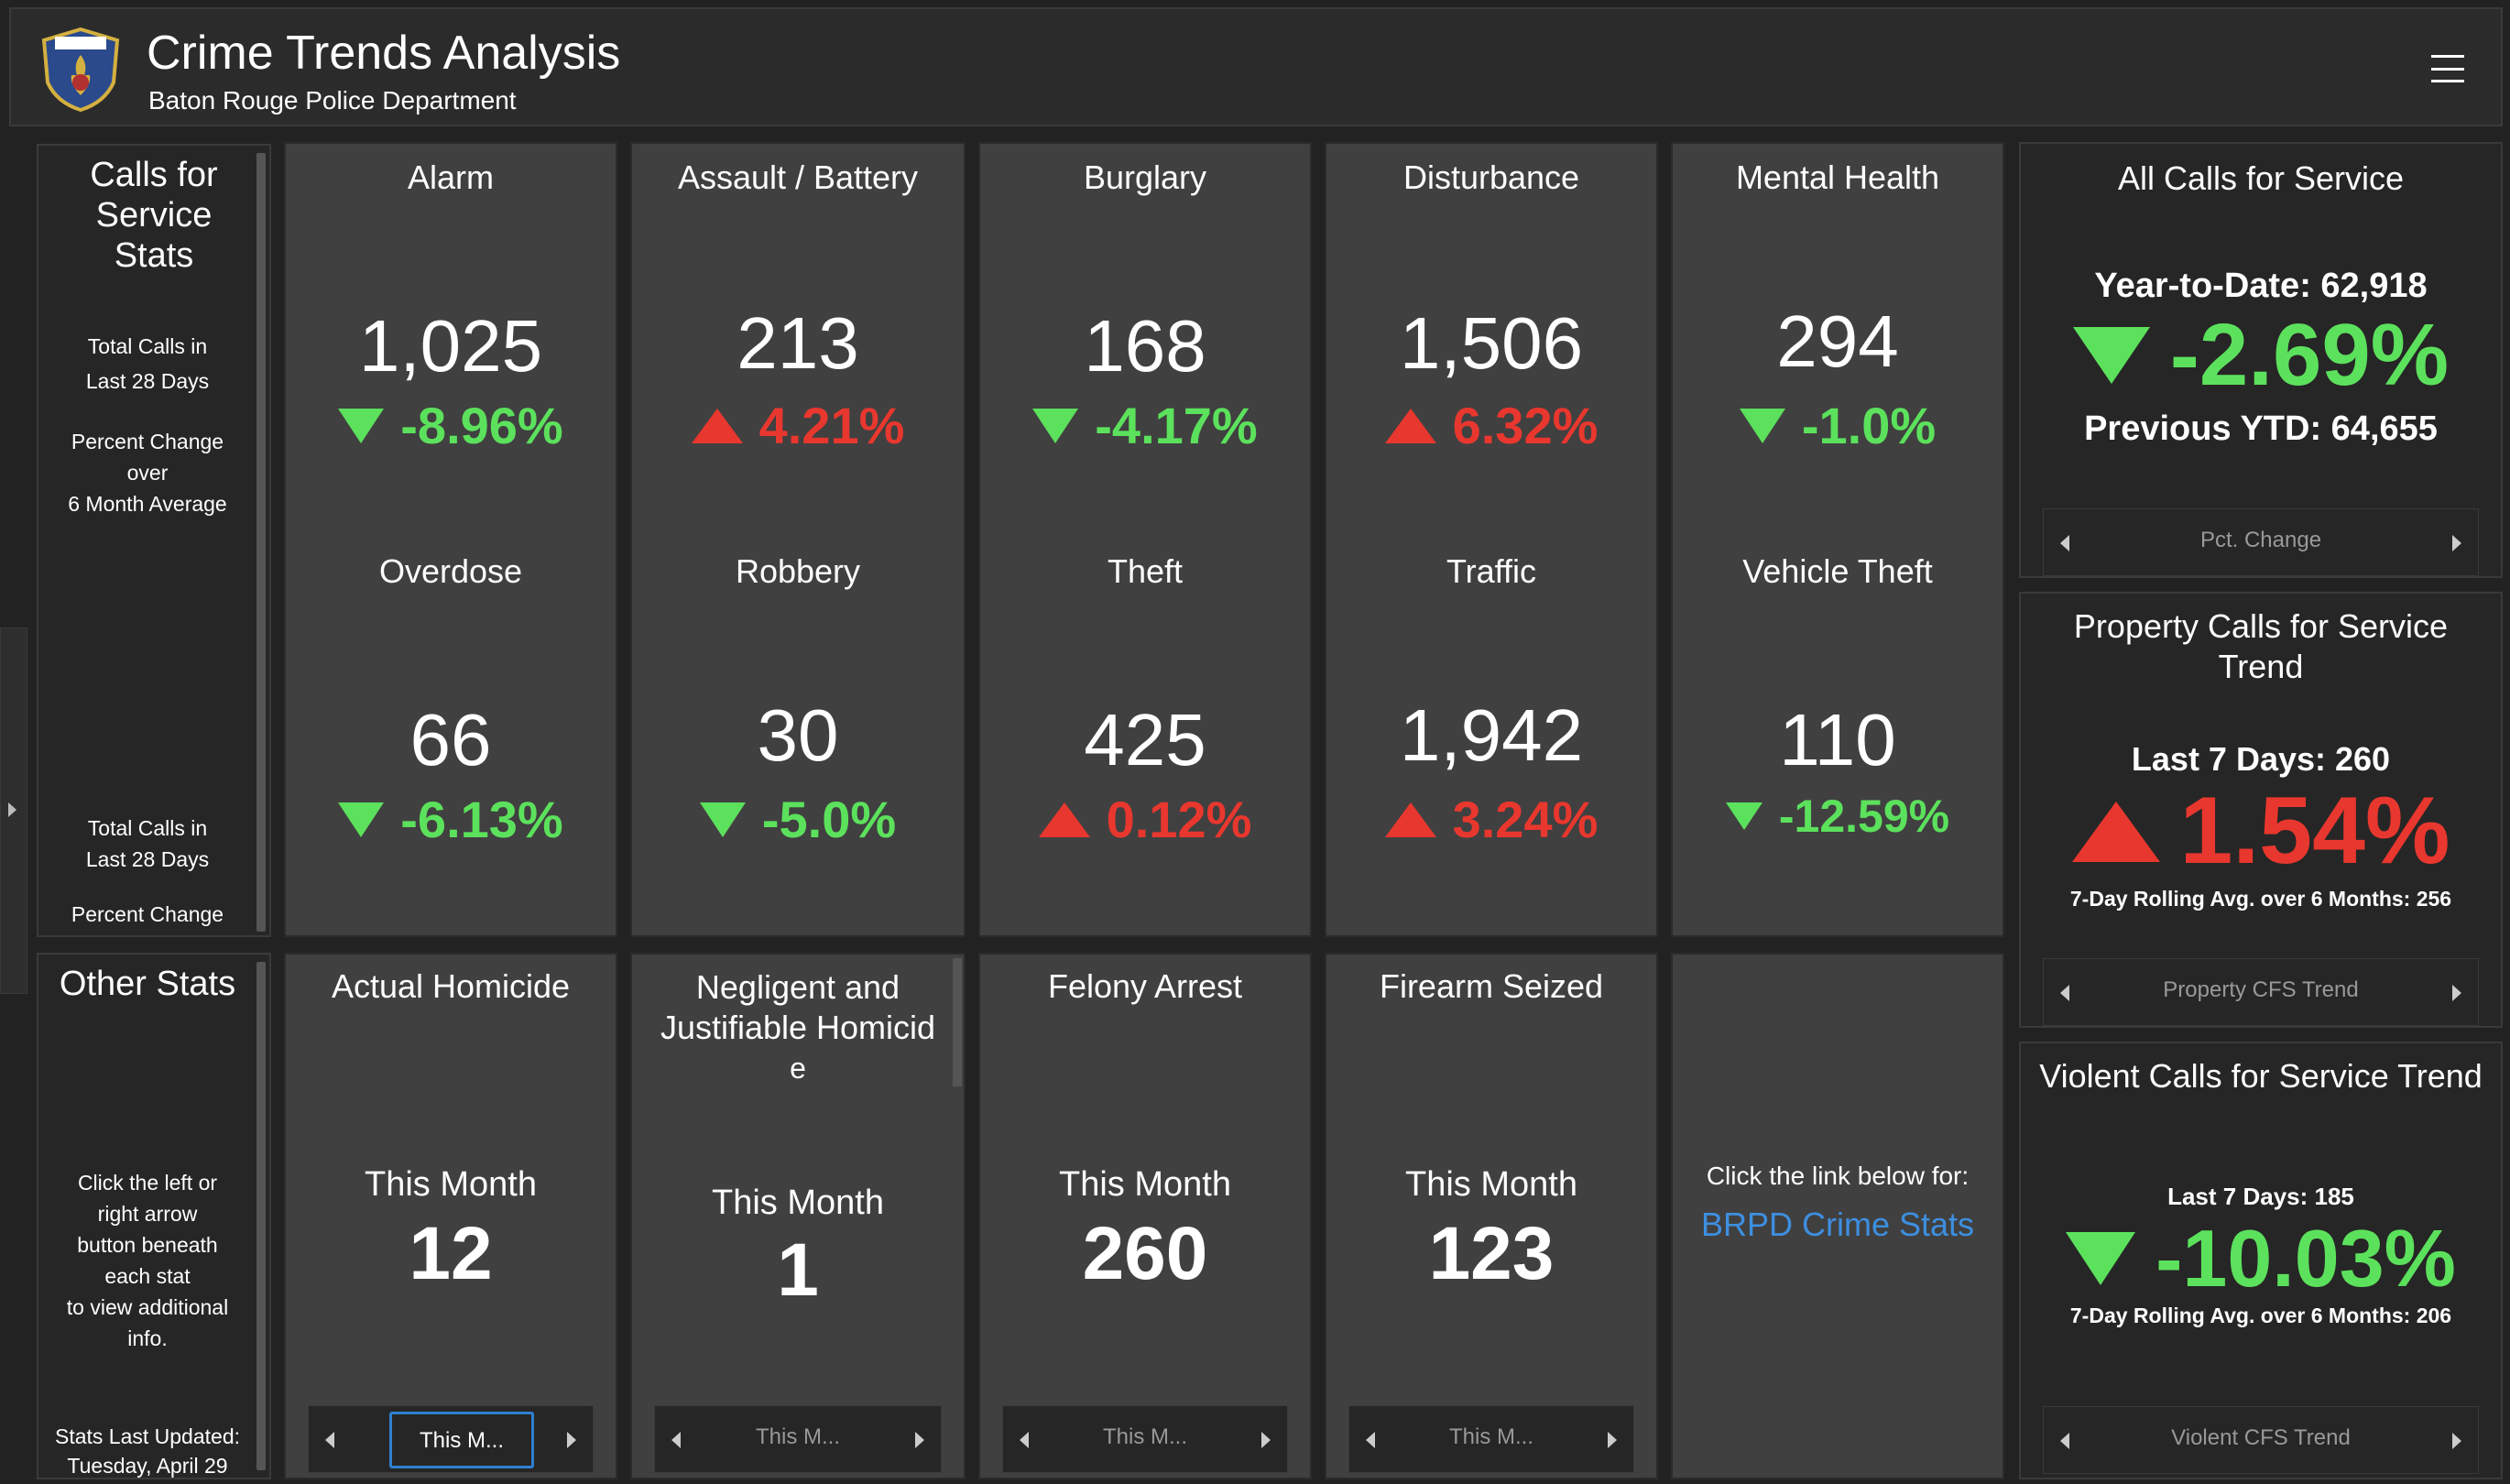  What do you see at coordinates (798, 177) in the screenshot?
I see `stat-title: Assault / Battery` at bounding box center [798, 177].